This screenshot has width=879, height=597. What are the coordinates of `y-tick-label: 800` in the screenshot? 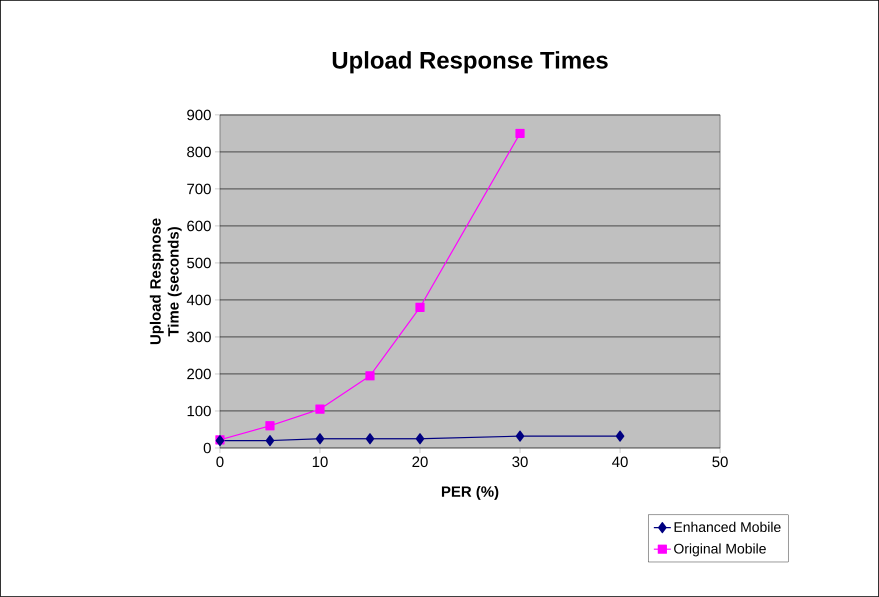 It's located at (199, 152).